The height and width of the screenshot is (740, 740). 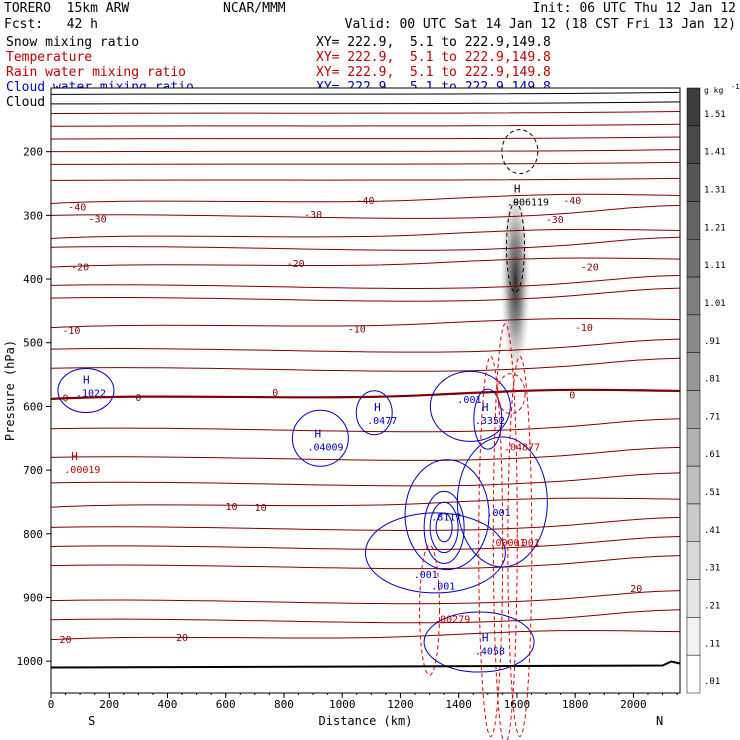 I want to click on forecast-hour: Fcst: 42 h, so click(x=51, y=24).